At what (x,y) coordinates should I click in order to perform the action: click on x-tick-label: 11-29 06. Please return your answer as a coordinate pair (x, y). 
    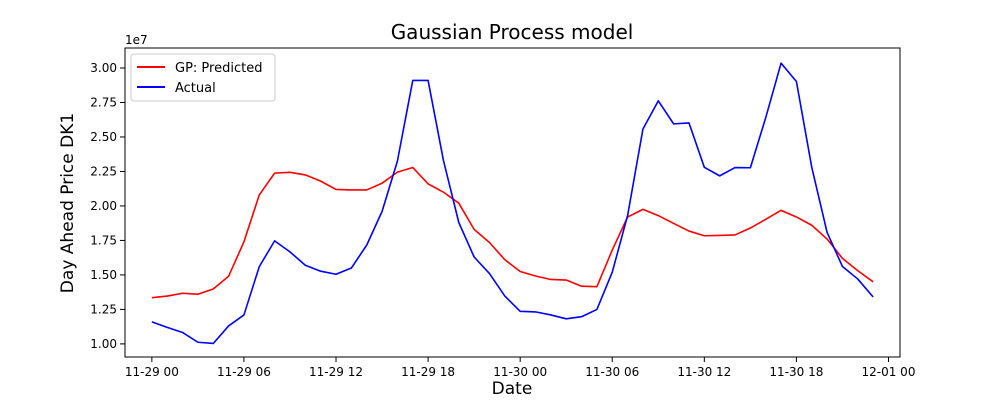
    Looking at the image, I should click on (244, 372).